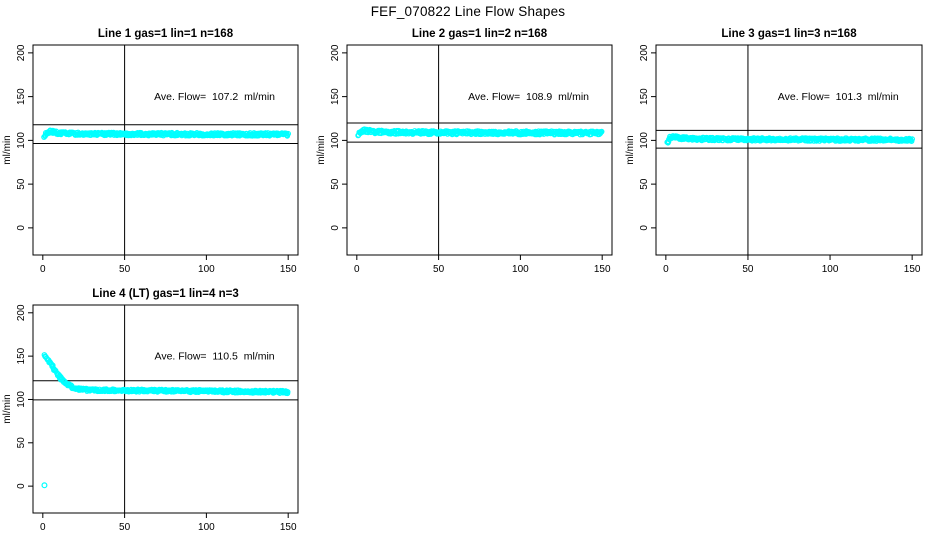 This screenshot has width=936, height=540. Describe the element at coordinates (789, 34) in the screenshot. I see `panel-title: Line 3 gas=1 lin=3 n=168` at that location.